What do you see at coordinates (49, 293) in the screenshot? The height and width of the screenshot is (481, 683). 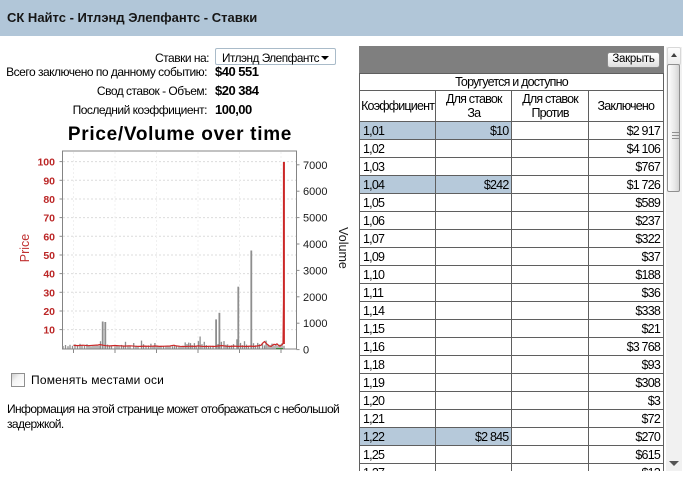 I see `svg-text: 30` at bounding box center [49, 293].